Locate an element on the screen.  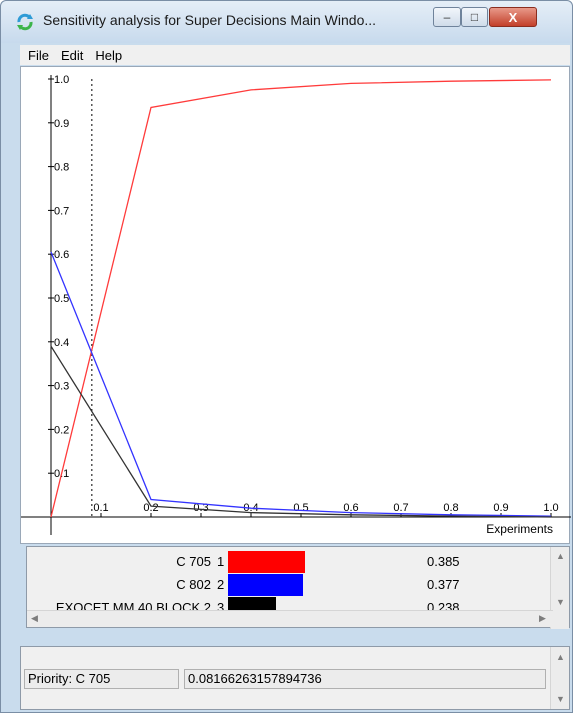
y-tick-label: 0.5 is located at coordinates (61, 299).